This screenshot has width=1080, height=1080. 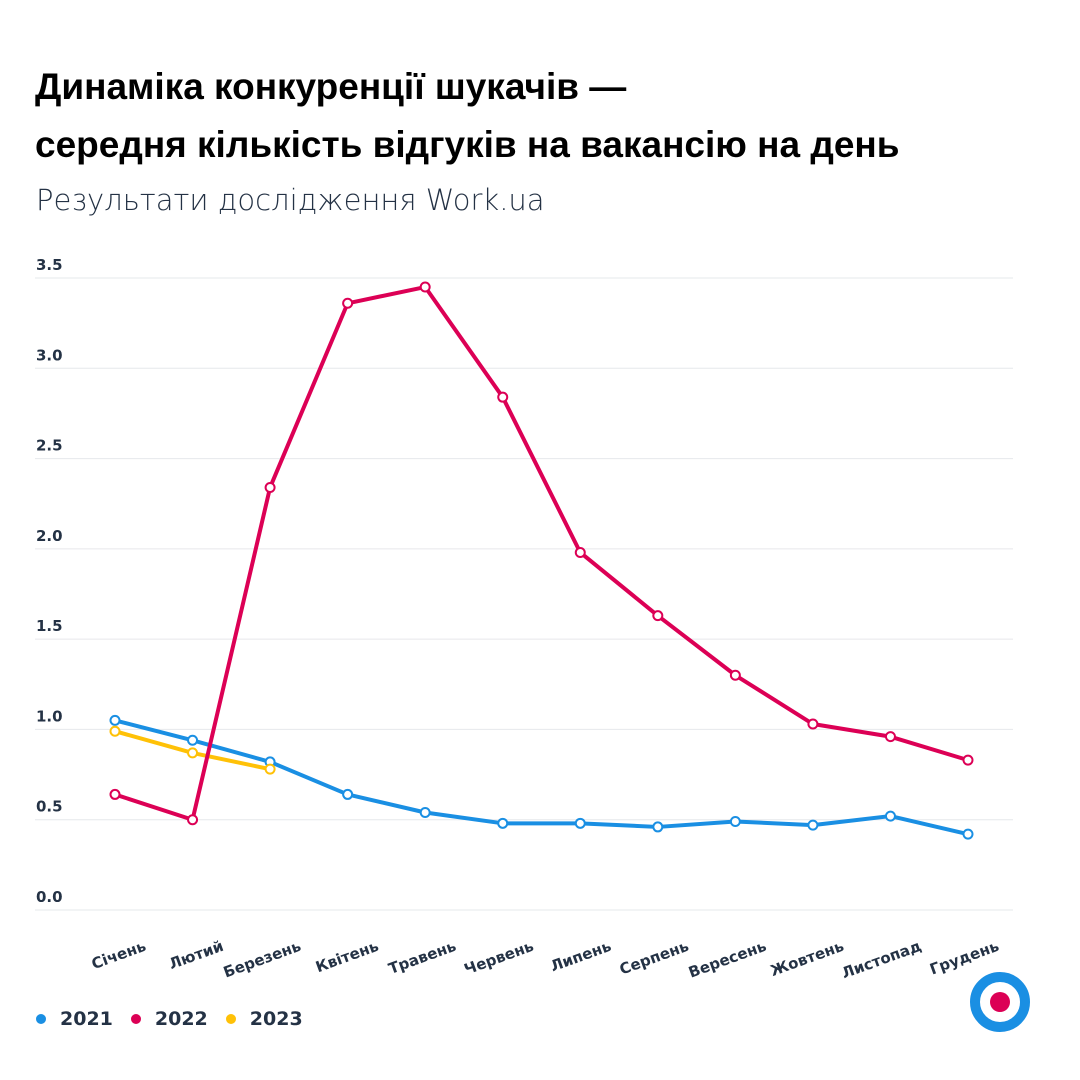 I want to click on y-tick-label: 0.5, so click(x=49, y=807).